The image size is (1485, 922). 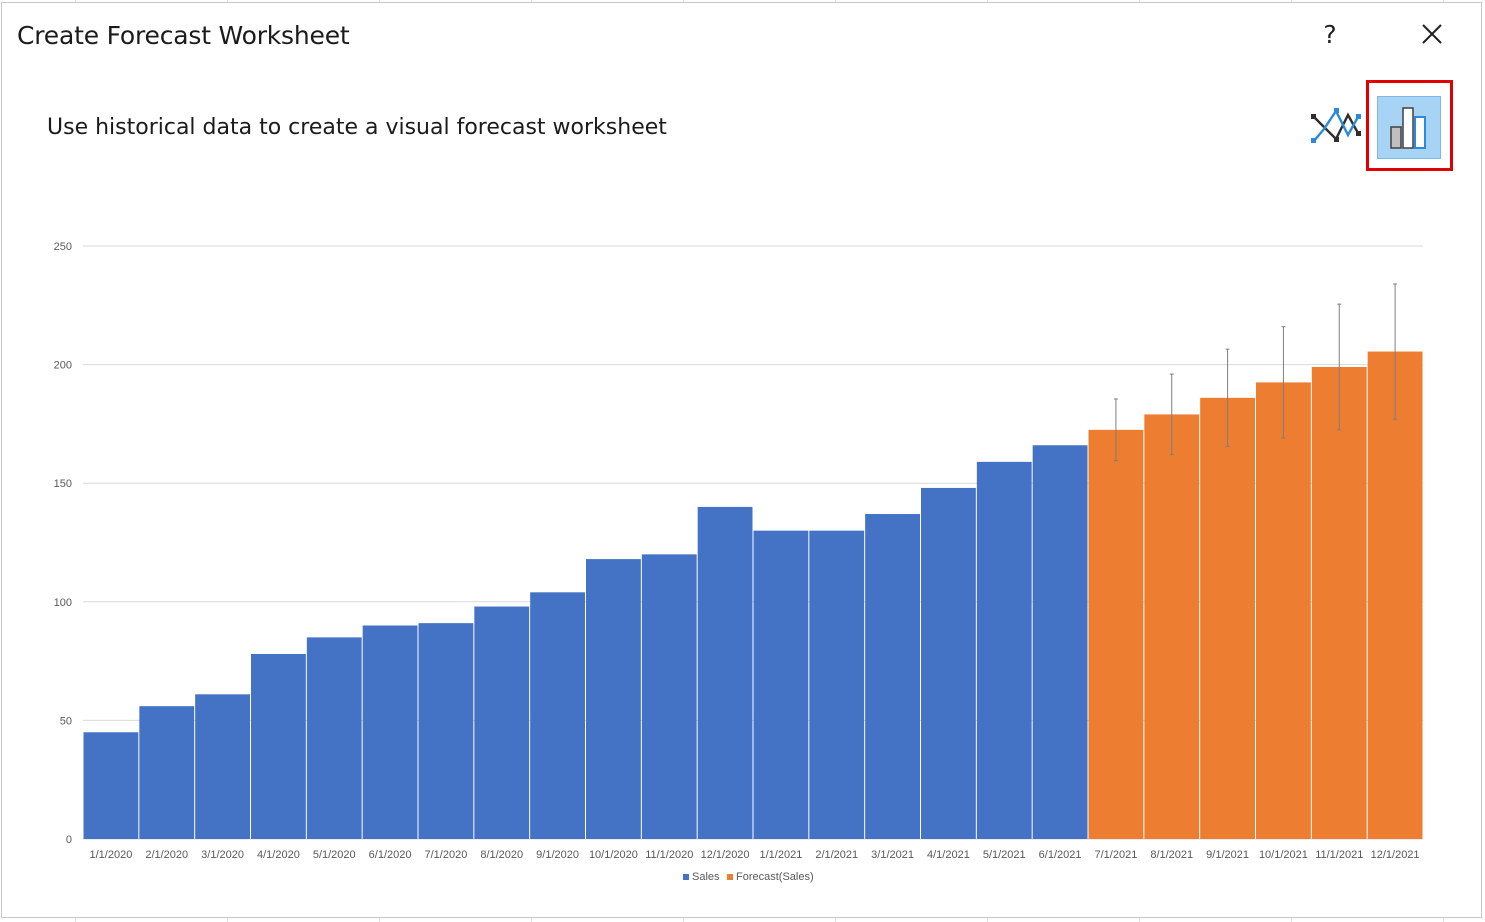 I want to click on selected-highlight, so click(x=1409, y=125).